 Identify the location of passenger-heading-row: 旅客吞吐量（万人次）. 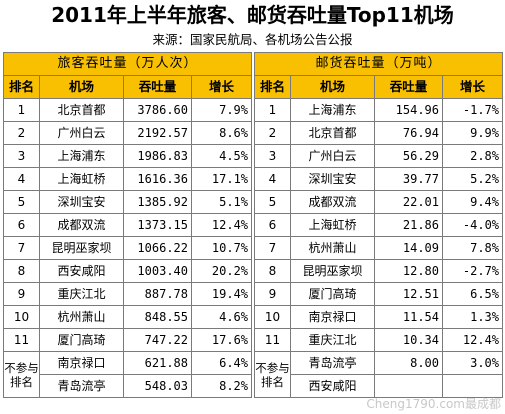
(127, 64).